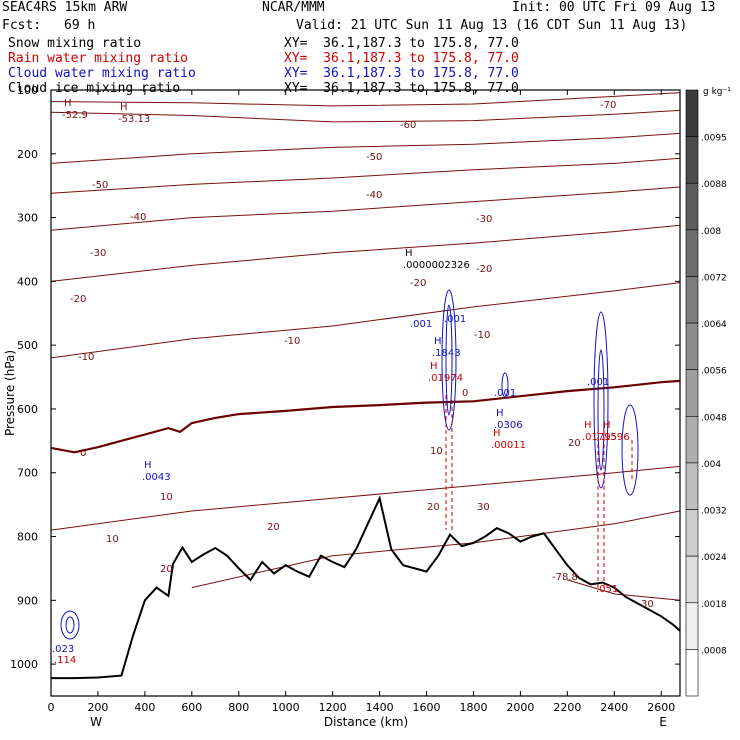 Image resolution: width=740 pixels, height=740 pixels. Describe the element at coordinates (714, 185) in the screenshot. I see `colorbar-label: .0088` at that location.